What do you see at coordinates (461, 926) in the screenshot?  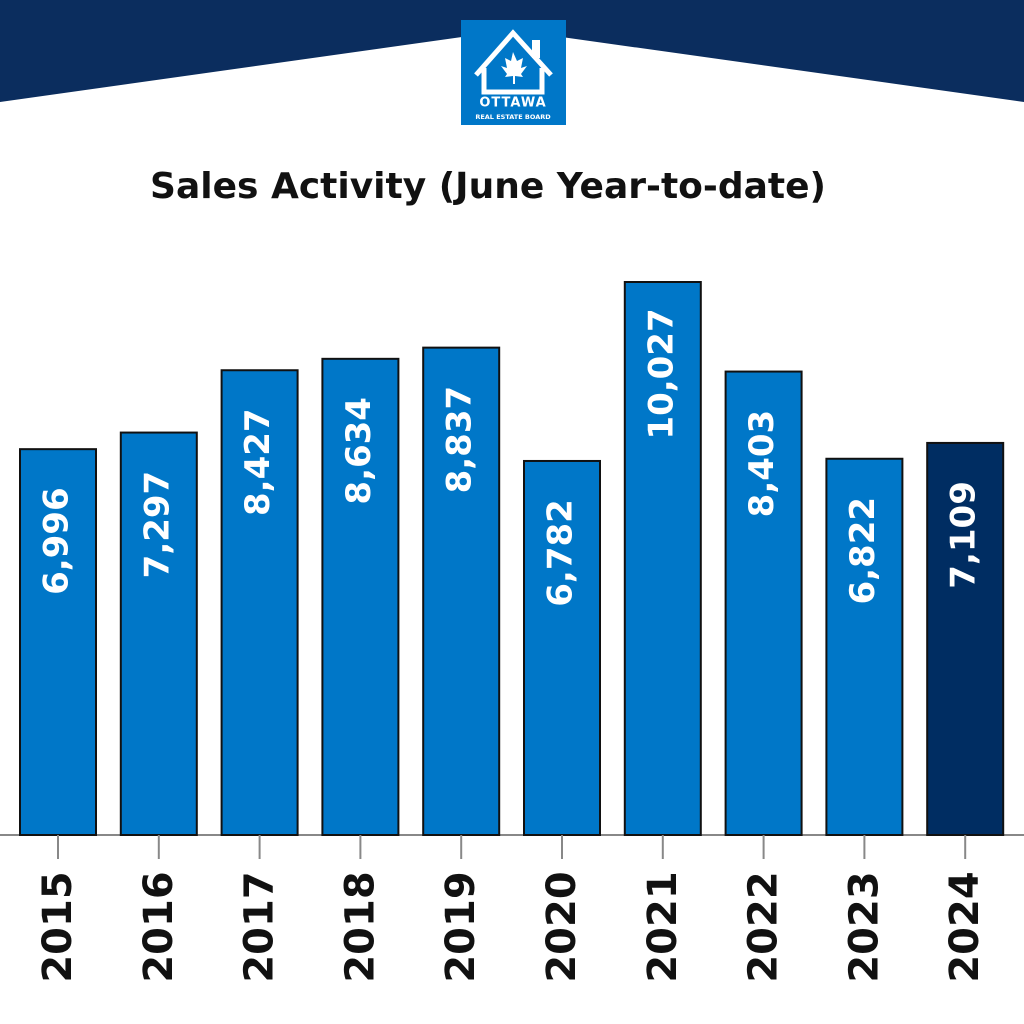 I see `x-tick-label: 2019` at bounding box center [461, 926].